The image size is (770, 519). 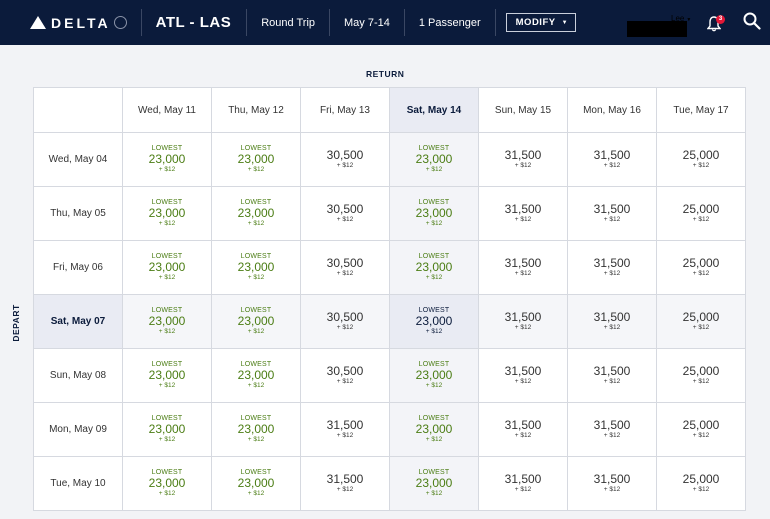 I want to click on return-date-header: Thu, May 12, so click(x=256, y=110).